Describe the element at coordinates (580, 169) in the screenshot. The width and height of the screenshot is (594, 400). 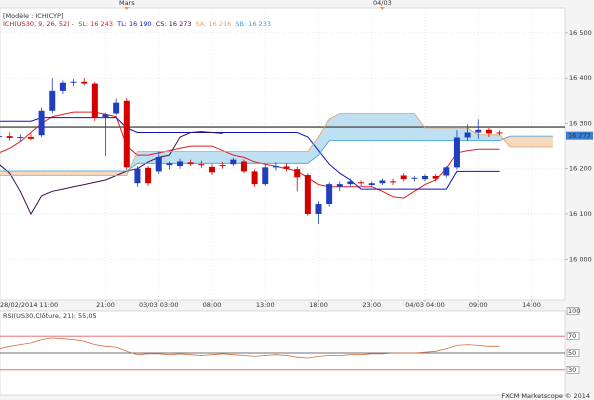
I see `y-tick-label: 16 200` at that location.